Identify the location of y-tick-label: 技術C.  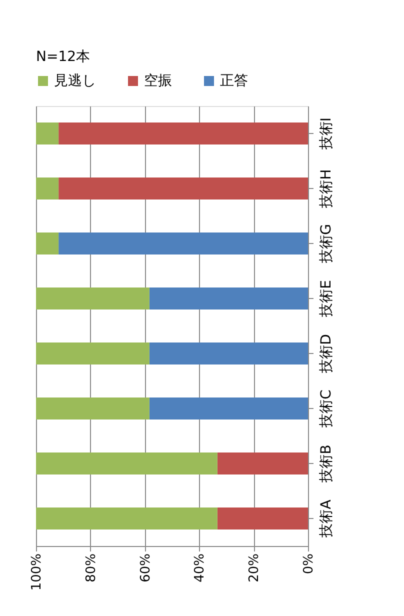
(326, 408).